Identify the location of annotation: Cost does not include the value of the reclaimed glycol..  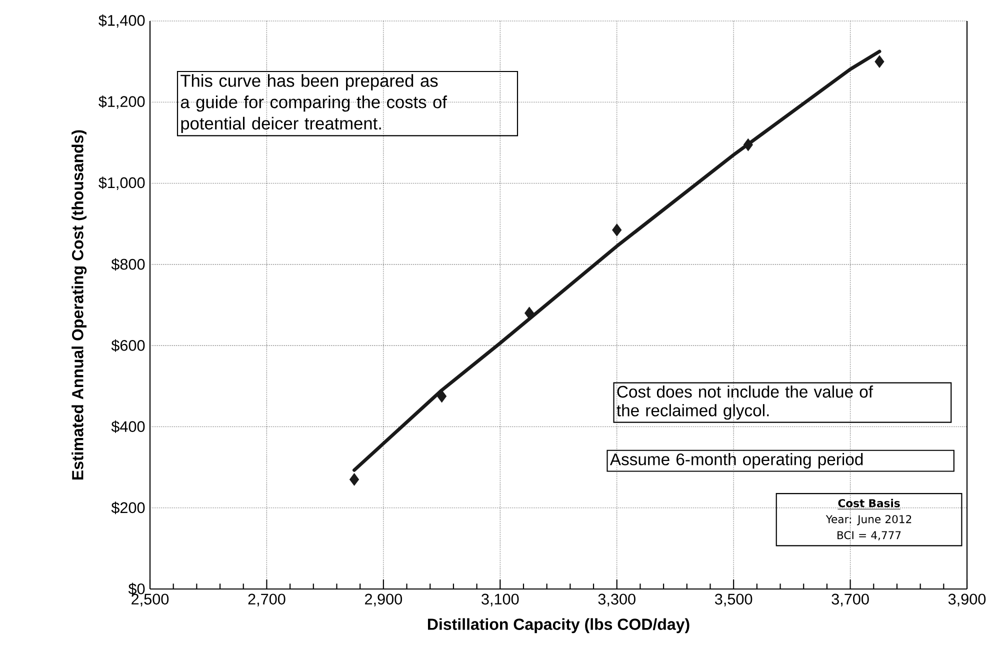
(745, 402).